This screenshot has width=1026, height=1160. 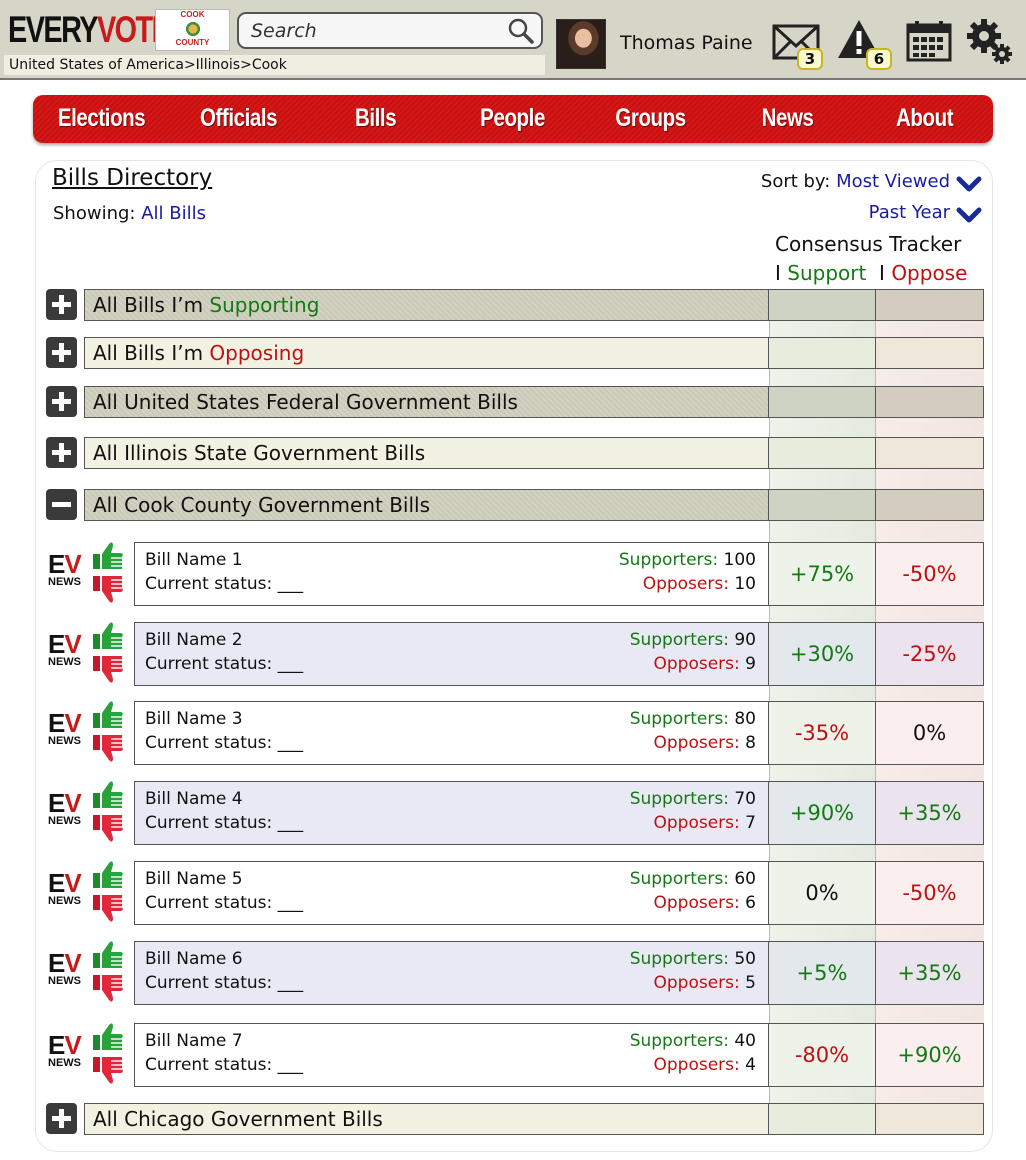 I want to click on username: Thomas Paine, so click(x=686, y=43).